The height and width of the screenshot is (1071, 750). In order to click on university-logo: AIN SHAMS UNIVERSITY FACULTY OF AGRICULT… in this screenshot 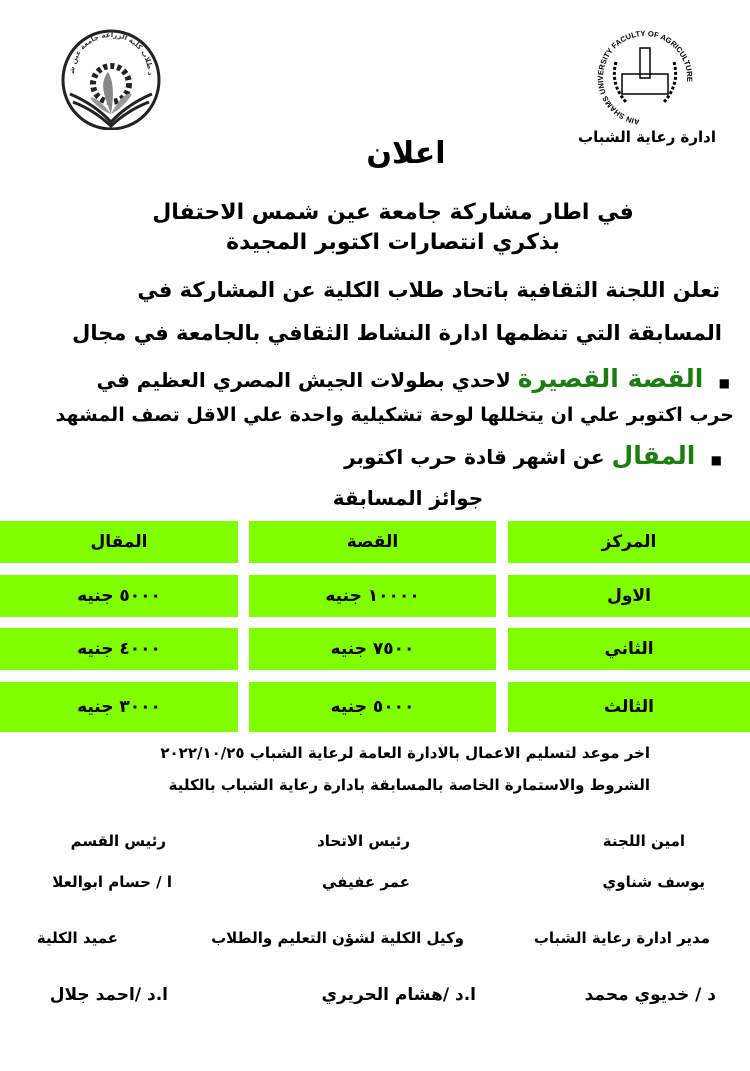, I will do `click(645, 80)`.